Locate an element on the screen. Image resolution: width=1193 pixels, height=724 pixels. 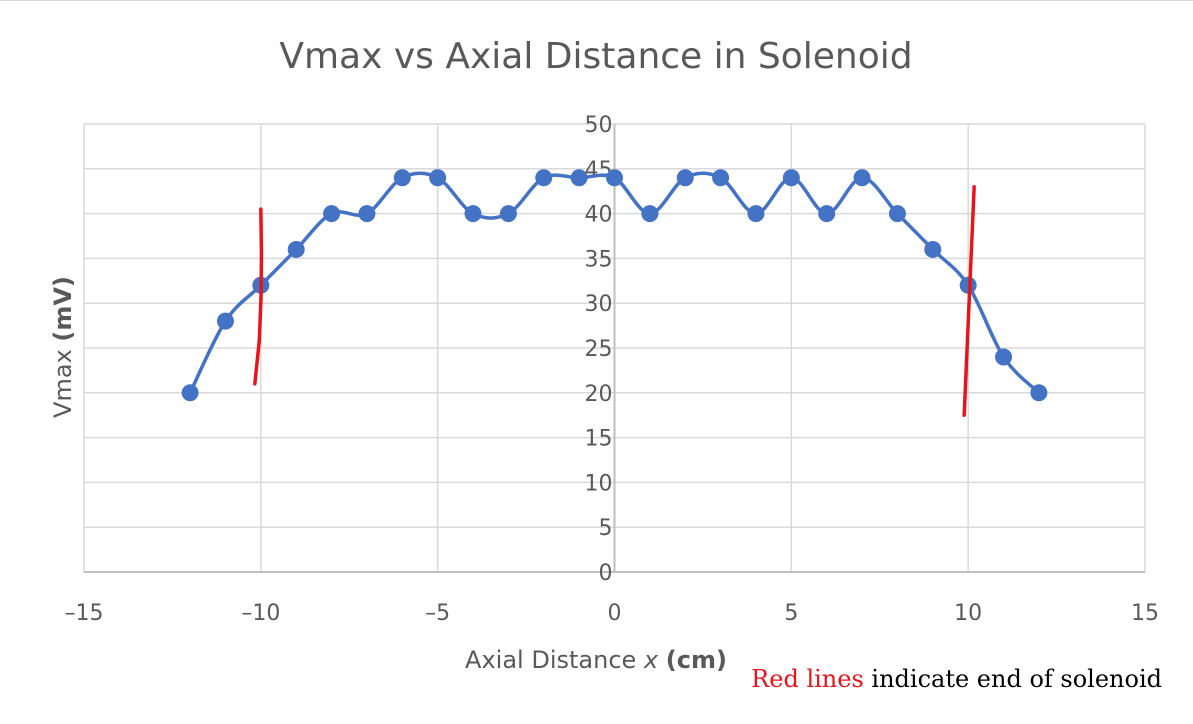
x-axis-title-unit: (cm) is located at coordinates (696, 660).